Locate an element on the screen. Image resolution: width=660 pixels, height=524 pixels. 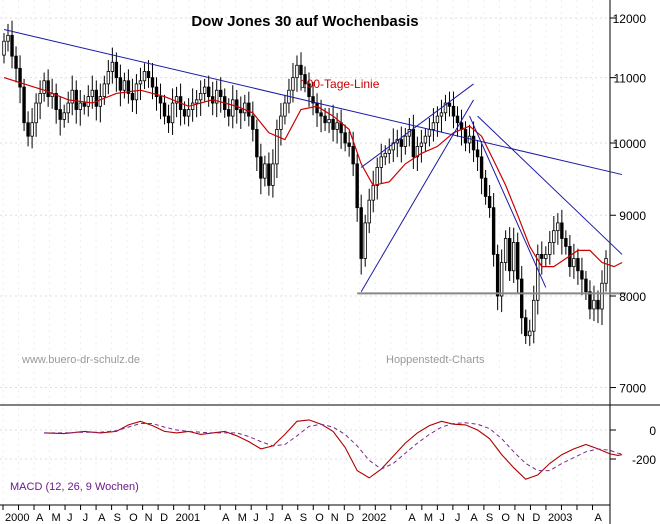
watermark-right: Hoppenstedt-Charts is located at coordinates (435, 360).